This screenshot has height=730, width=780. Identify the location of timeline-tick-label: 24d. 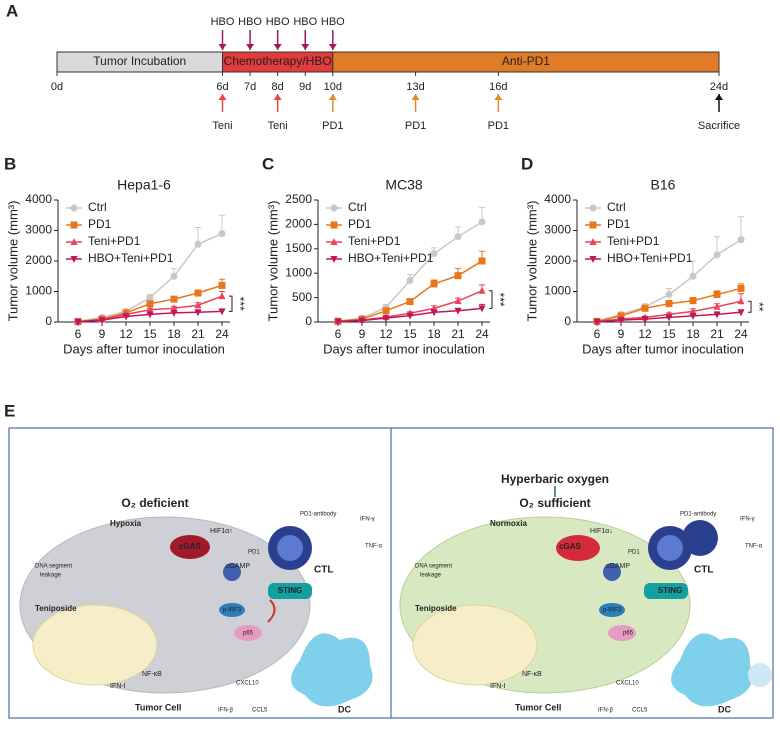
(719, 87).